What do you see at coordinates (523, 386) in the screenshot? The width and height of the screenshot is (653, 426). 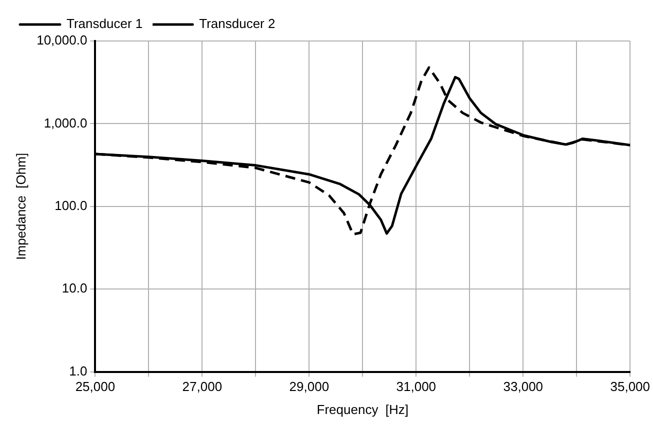 I see `x-tick-label: 33,000` at bounding box center [523, 386].